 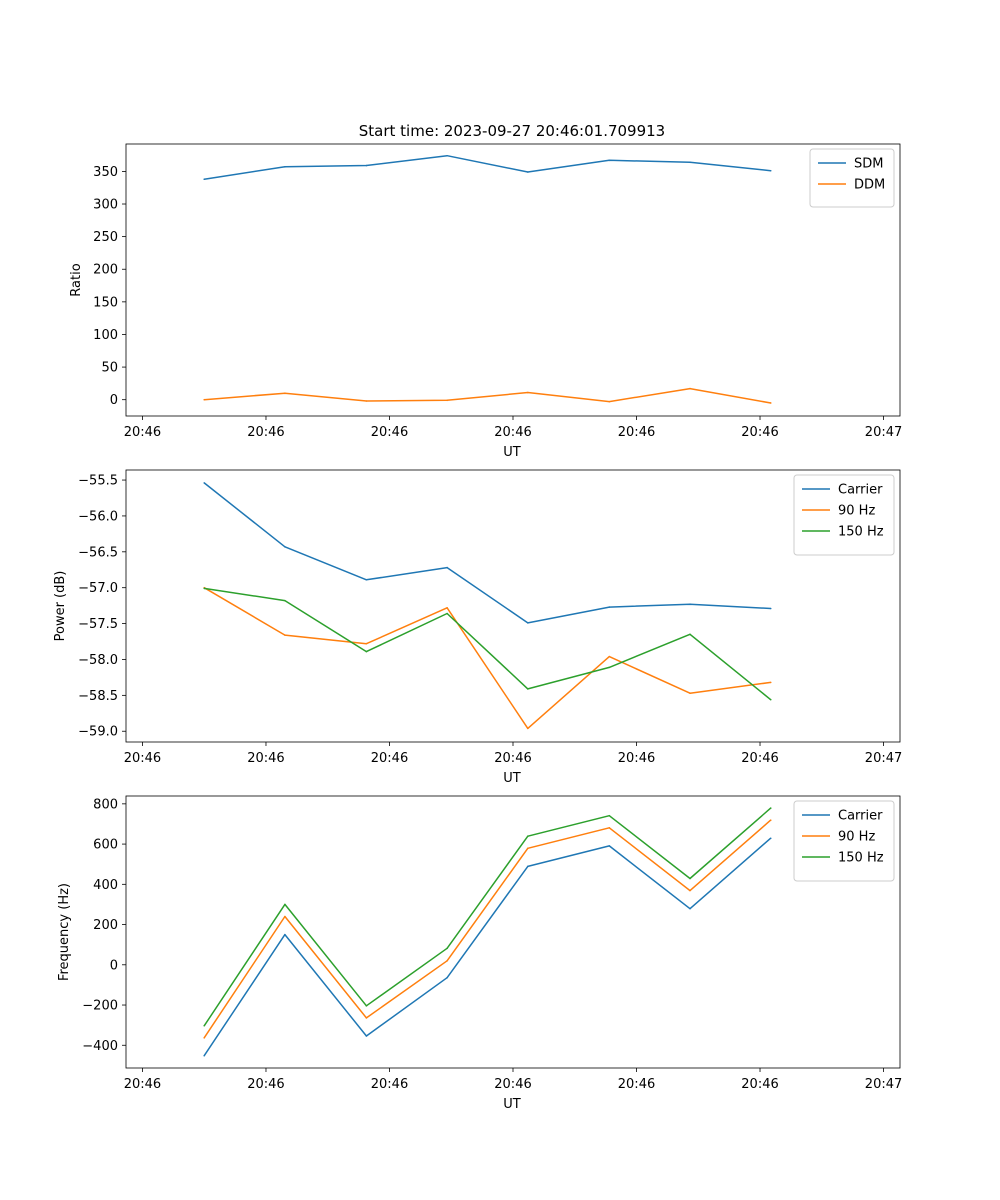 I want to click on y-tick-label: −200, so click(x=100, y=1006).